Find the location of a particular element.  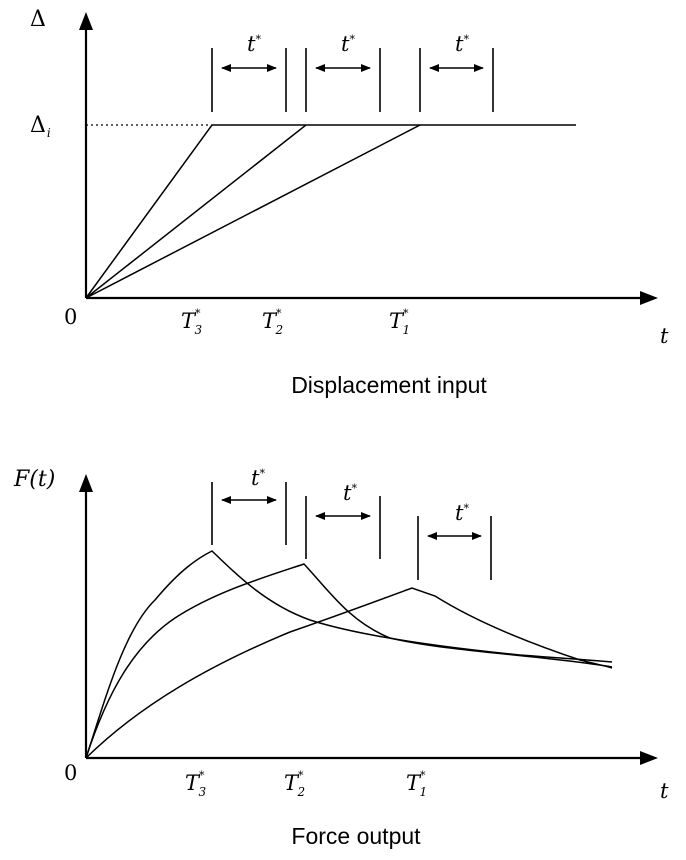

displacement-level-label: Δi is located at coordinates (40, 126).